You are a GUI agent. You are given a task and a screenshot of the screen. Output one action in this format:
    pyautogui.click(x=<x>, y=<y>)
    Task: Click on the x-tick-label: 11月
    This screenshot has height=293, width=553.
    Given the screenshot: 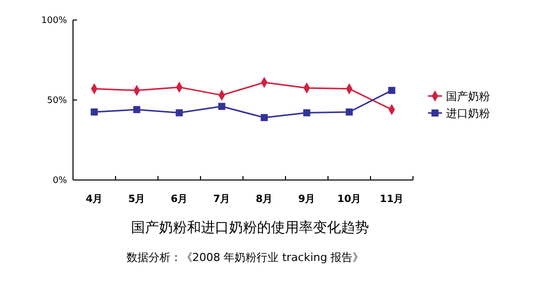 What is the action you would take?
    pyautogui.click(x=392, y=199)
    